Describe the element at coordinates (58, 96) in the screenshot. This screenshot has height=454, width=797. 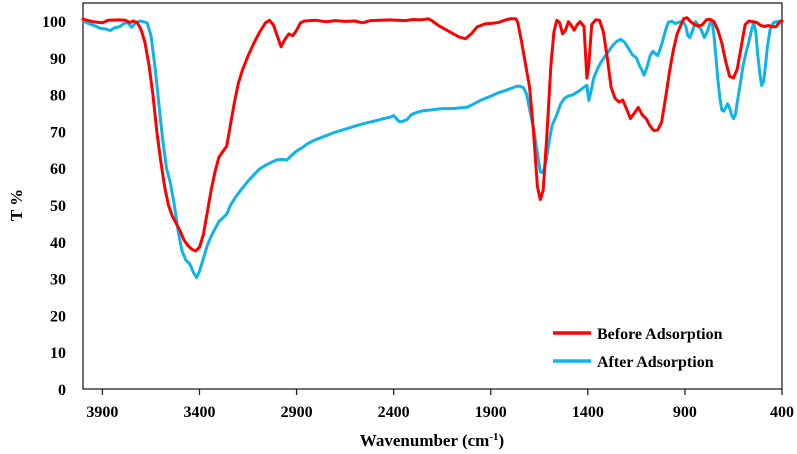
I see `y-tick-label: 80` at that location.